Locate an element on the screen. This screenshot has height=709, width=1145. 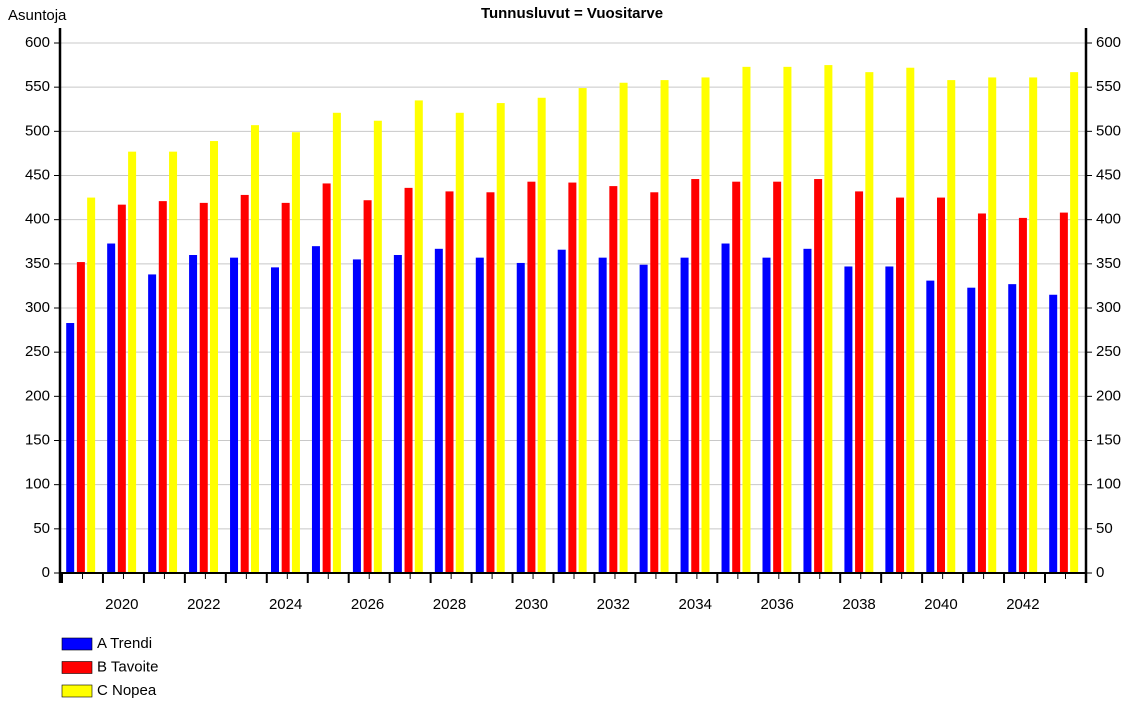
legend-label: A Trendi is located at coordinates (124, 643).